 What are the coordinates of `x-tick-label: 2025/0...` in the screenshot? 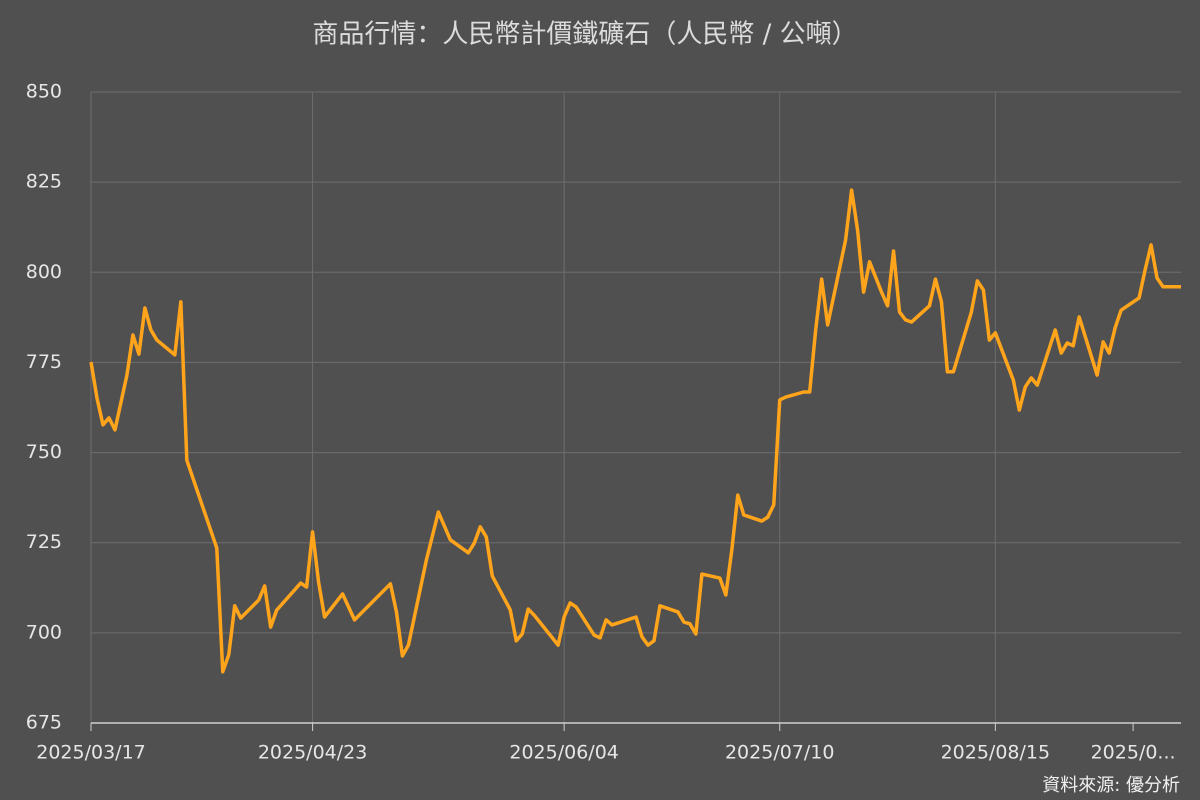 It's located at (1133, 753).